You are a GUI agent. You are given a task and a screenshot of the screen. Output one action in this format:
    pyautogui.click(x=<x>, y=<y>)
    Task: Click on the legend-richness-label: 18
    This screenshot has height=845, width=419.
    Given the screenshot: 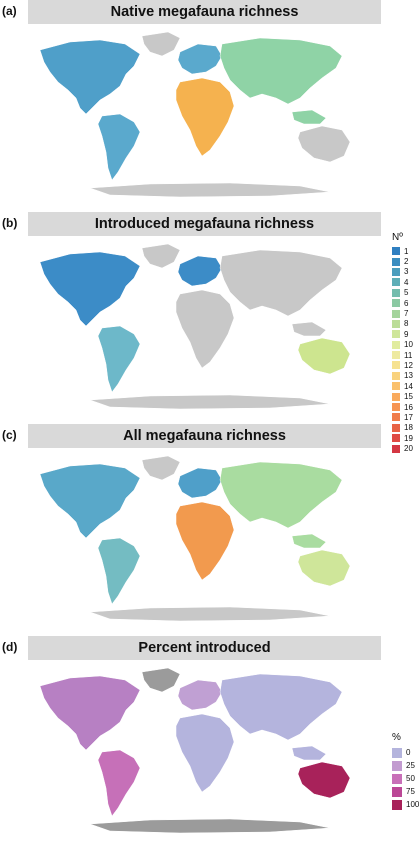 What is the action you would take?
    pyautogui.click(x=408, y=428)
    